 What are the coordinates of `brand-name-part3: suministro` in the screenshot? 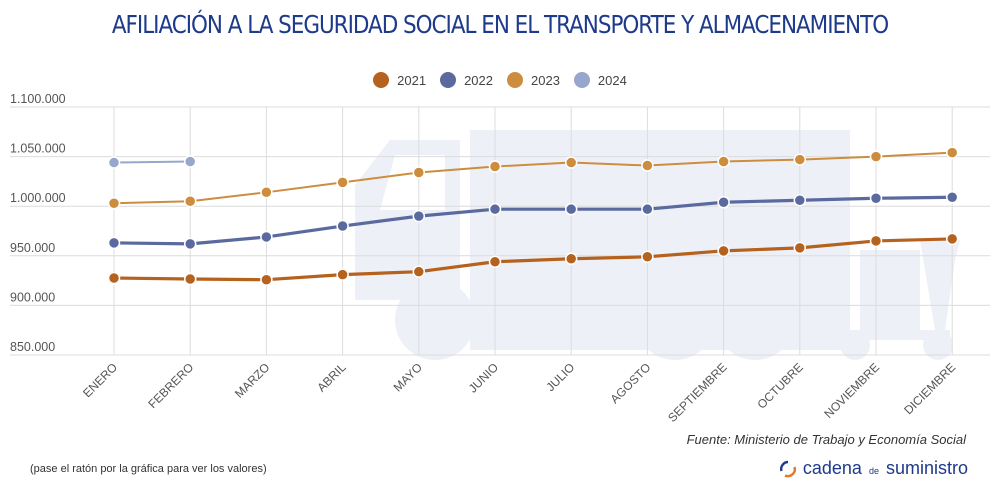 It's located at (926, 468).